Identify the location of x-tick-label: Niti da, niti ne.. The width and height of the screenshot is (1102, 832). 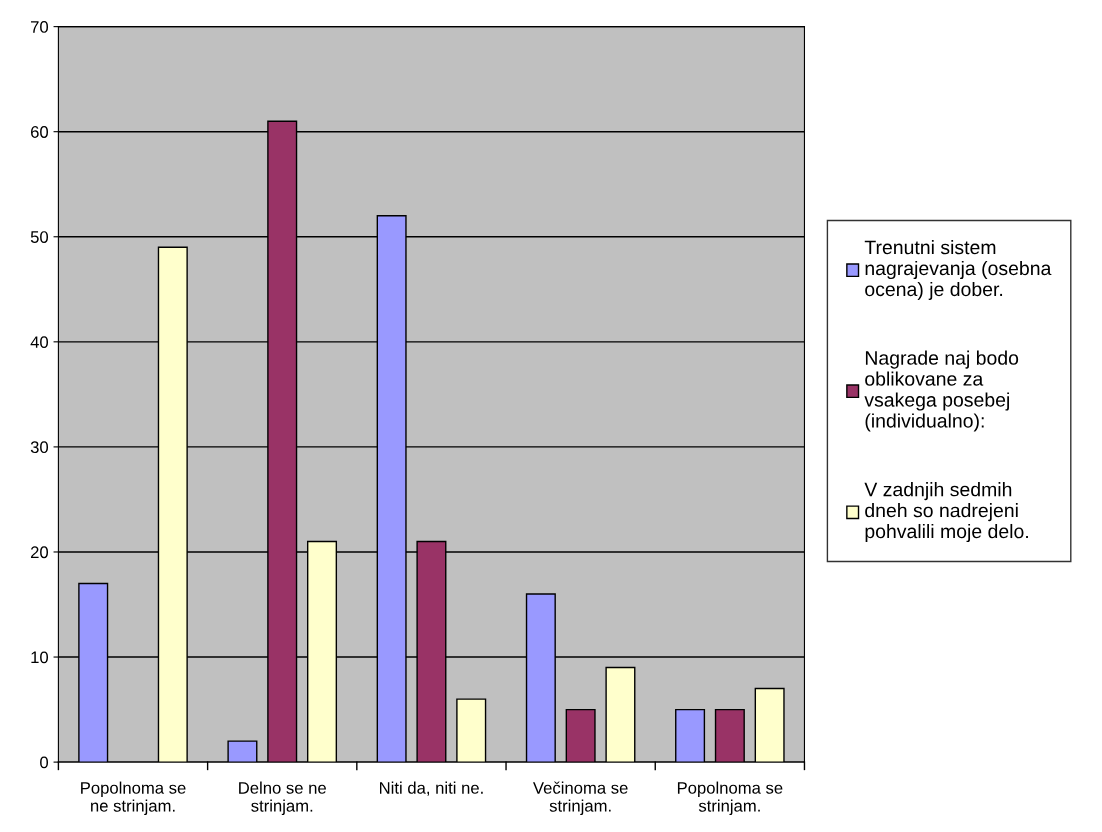
(431, 788).